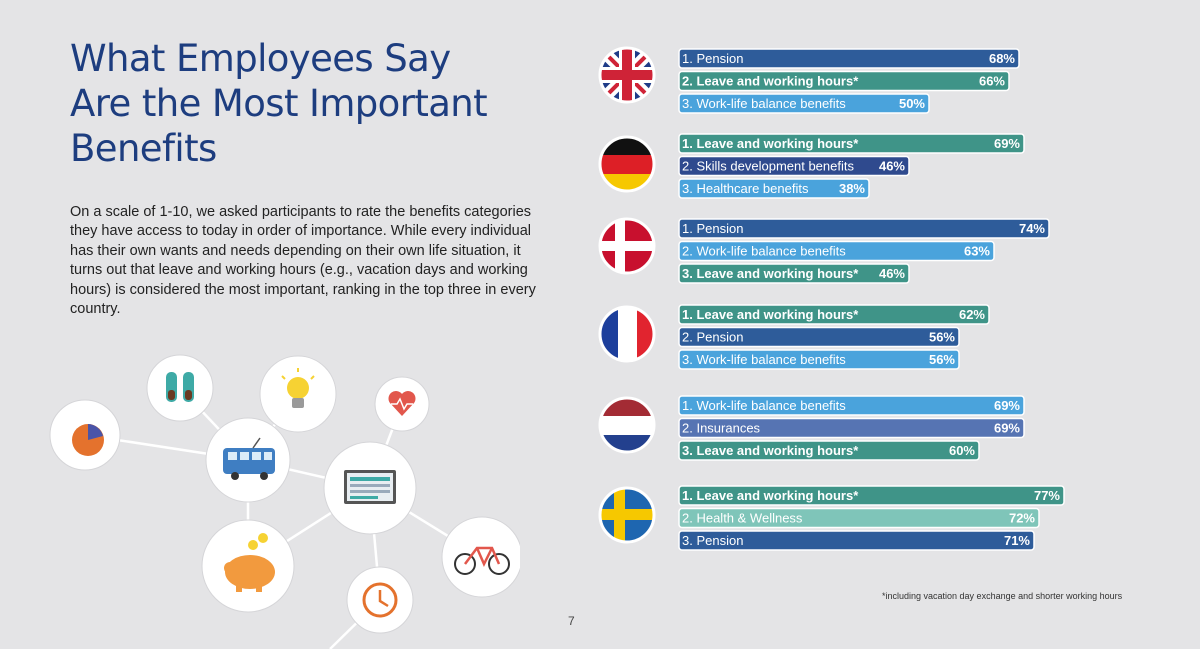 This screenshot has height=649, width=1200. What do you see at coordinates (1022, 518) in the screenshot?
I see `bar-value-5-1: 72%` at bounding box center [1022, 518].